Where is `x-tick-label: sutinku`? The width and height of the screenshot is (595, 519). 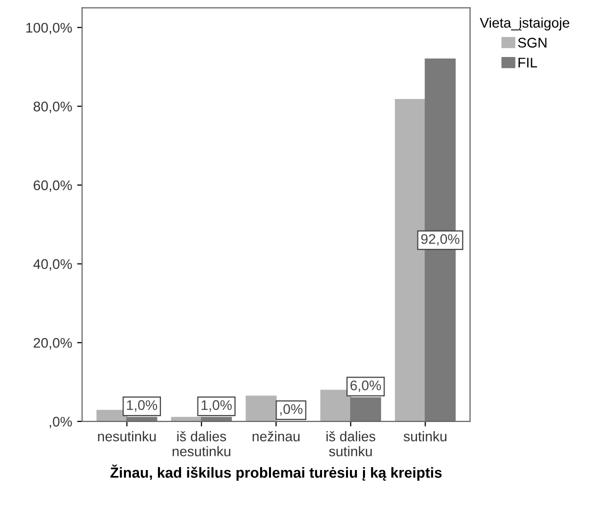 x-tick-label: sutinku is located at coordinates (425, 436).